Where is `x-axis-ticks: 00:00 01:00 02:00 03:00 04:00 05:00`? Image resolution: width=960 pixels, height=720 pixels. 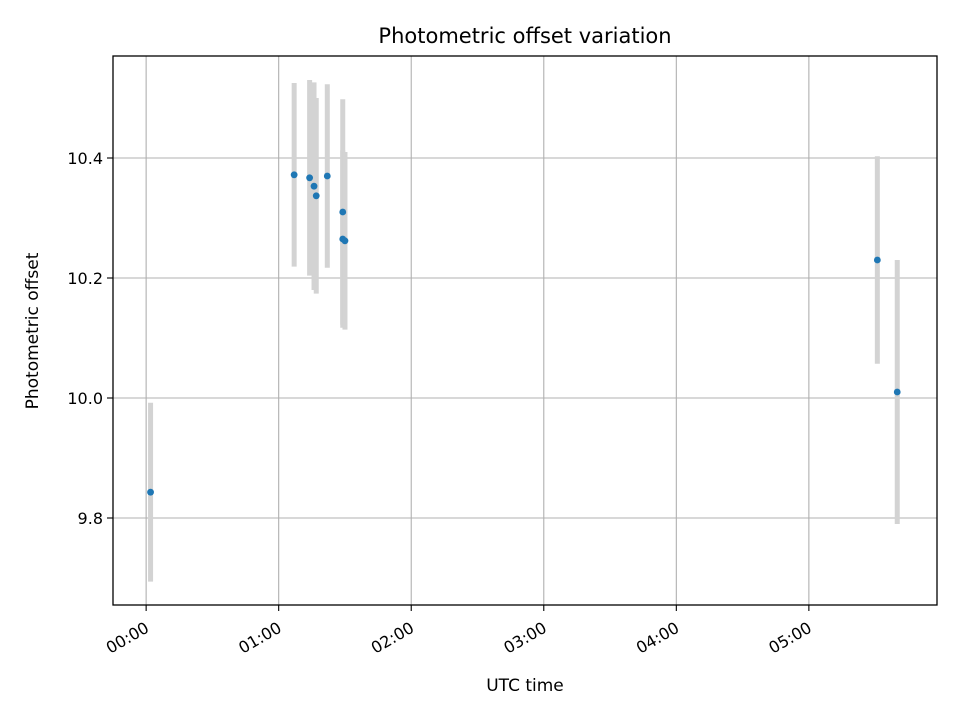 x-axis-ticks: 00:00 01:00 02:00 03:00 04:00 05:00 is located at coordinates (459, 631).